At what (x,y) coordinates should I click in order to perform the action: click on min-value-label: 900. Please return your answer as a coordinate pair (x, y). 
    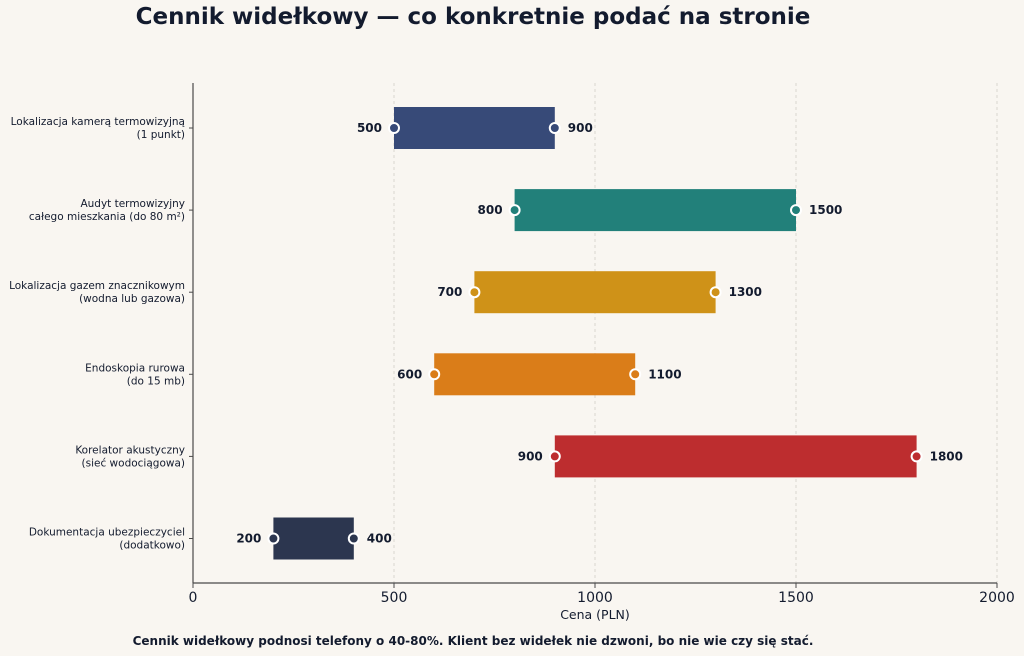
    Looking at the image, I should click on (530, 456).